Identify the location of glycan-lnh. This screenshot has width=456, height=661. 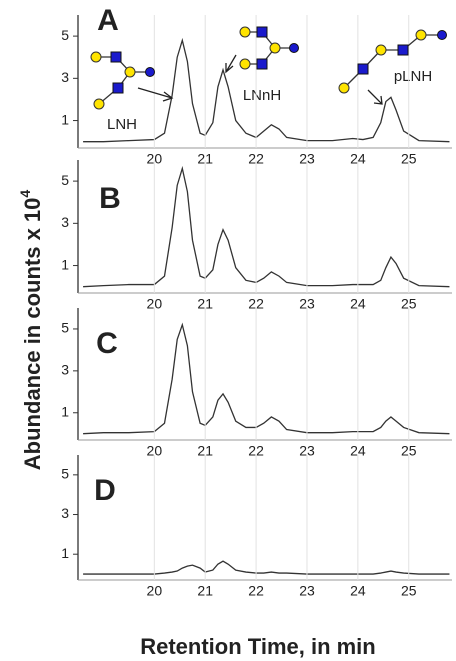
(122, 80).